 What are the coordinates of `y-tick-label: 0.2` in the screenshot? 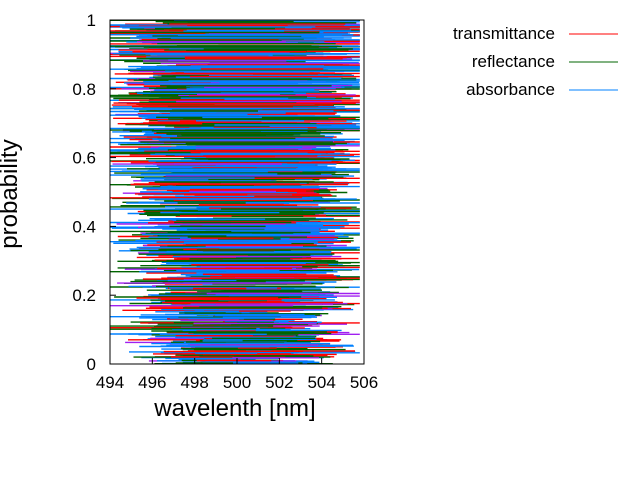 It's located at (84, 295).